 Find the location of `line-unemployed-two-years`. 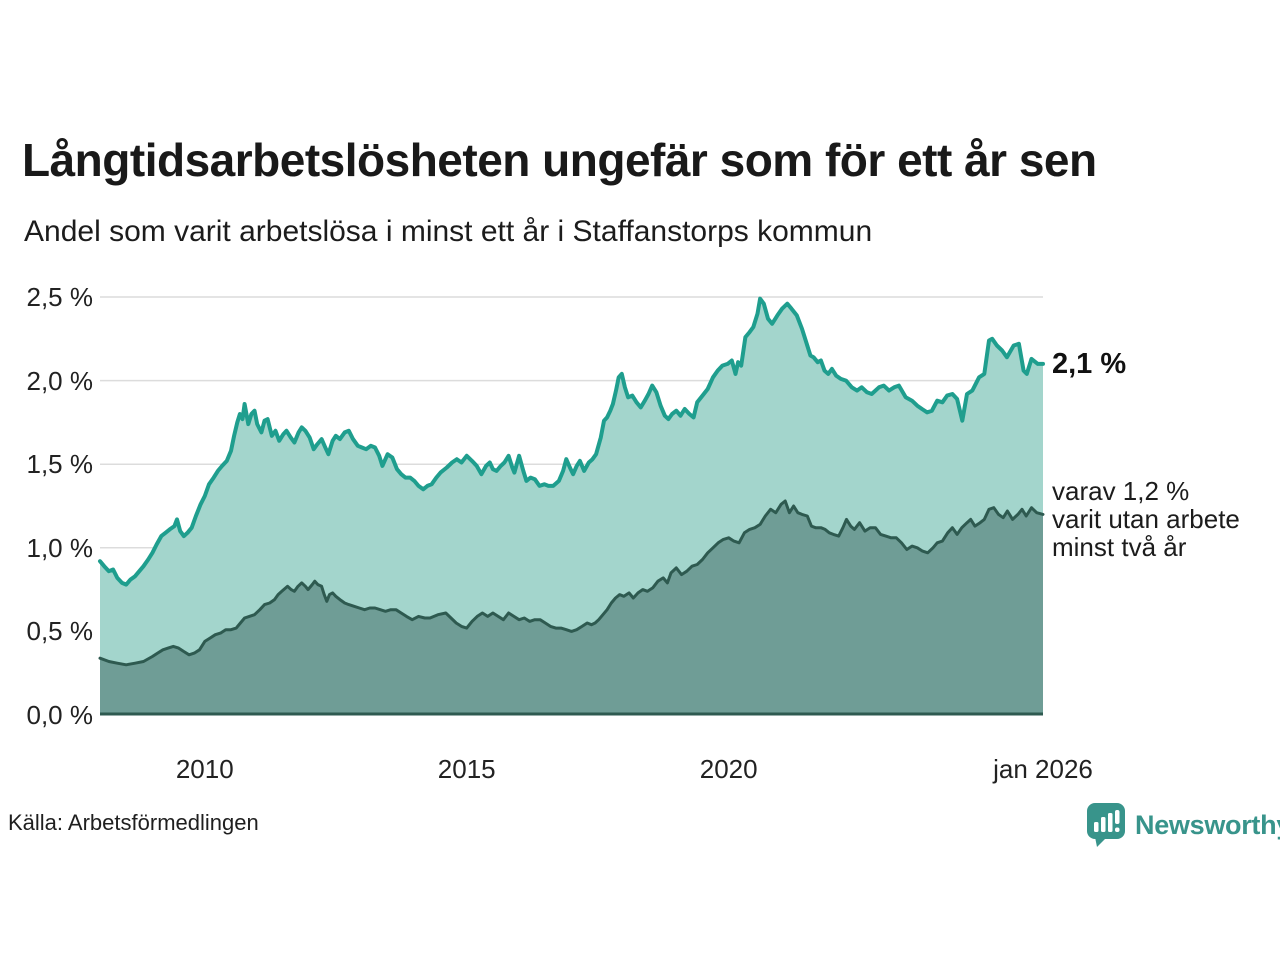

line-unemployed-two-years is located at coordinates (571, 583).